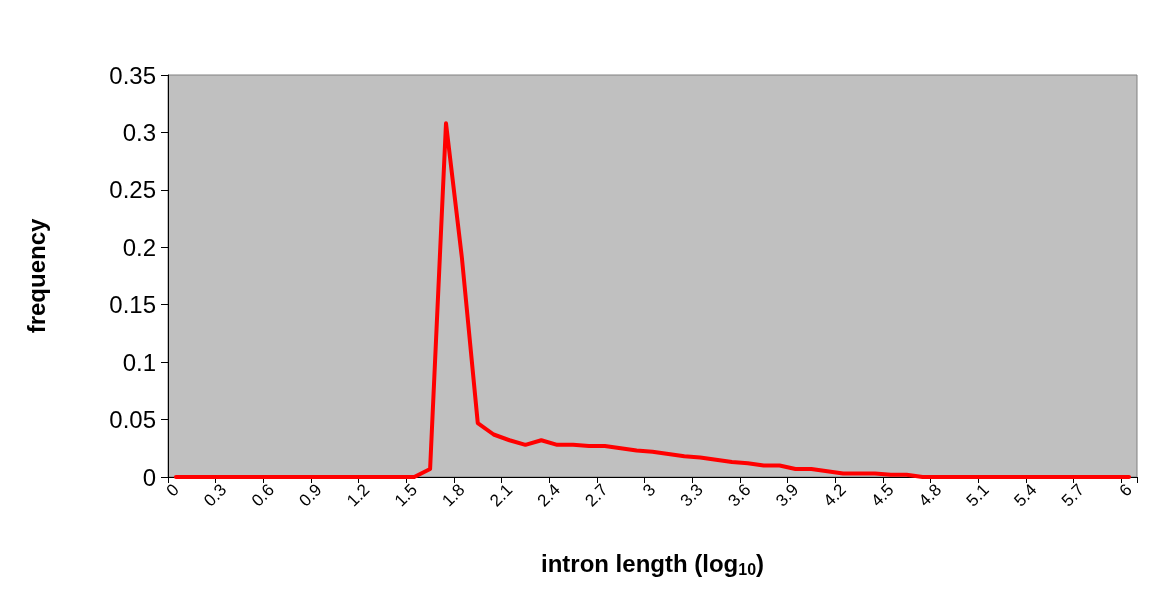 This screenshot has width=1157, height=614. What do you see at coordinates (358, 495) in the screenshot?
I see `x-tick-label: 1.2` at bounding box center [358, 495].